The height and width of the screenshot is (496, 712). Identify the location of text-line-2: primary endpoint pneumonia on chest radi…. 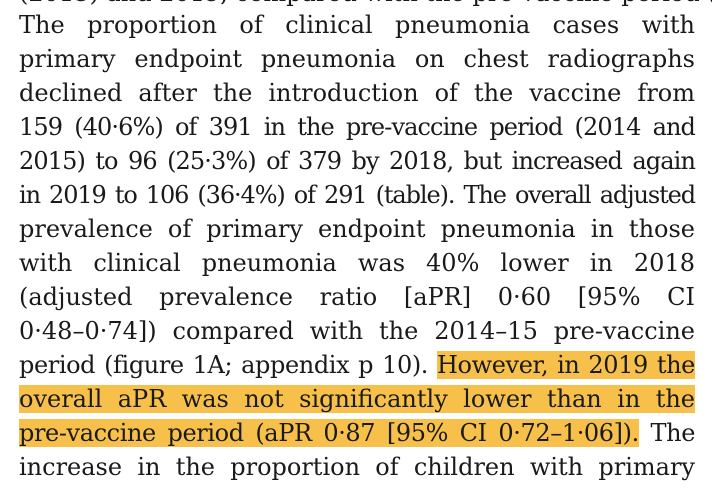
(357, 59).